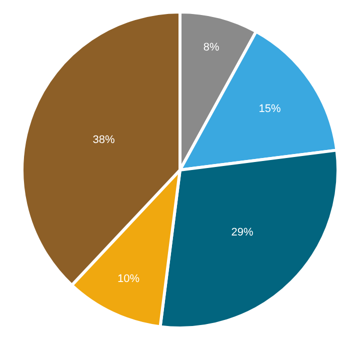  I want to click on data-label: 38%, so click(103, 140).